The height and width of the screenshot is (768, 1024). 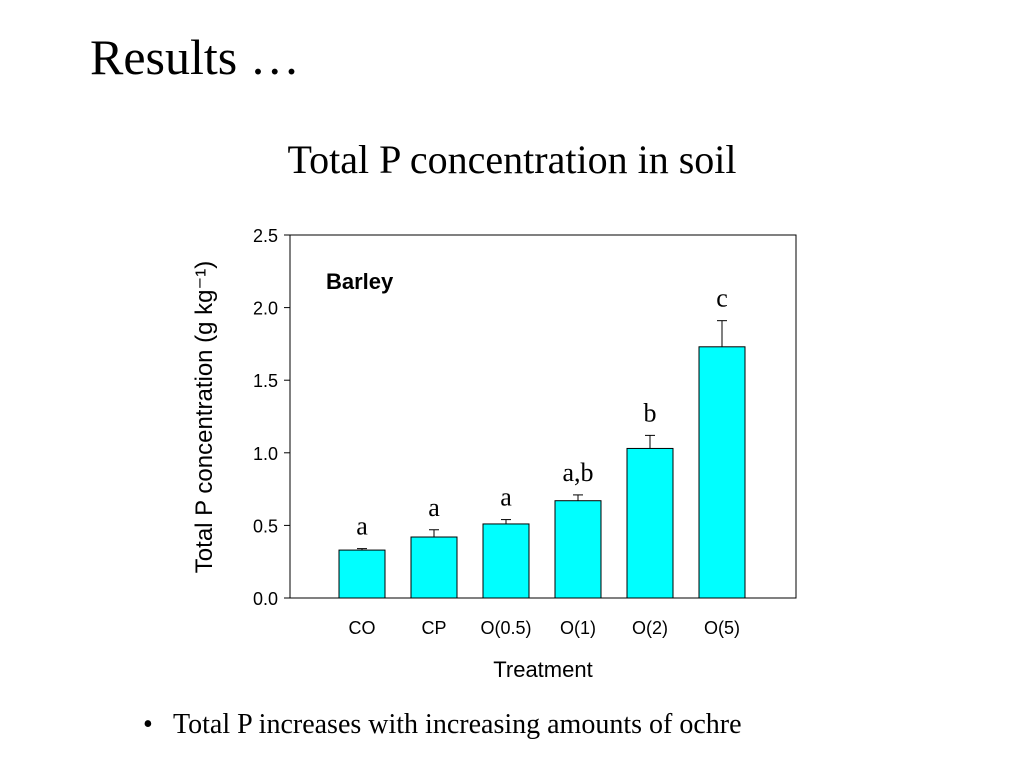 I want to click on y-tick-label-0: 0.0, so click(x=265, y=599).